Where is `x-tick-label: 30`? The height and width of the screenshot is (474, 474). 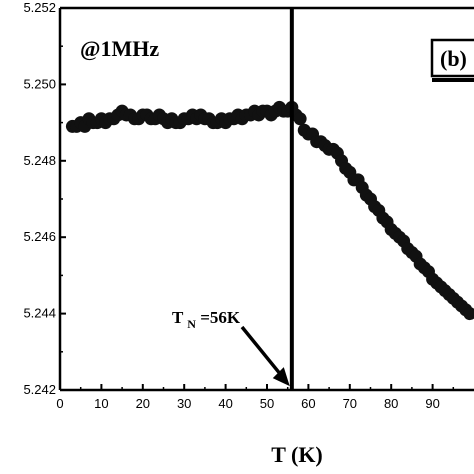
x-tick-label: 30 is located at coordinates (184, 403).